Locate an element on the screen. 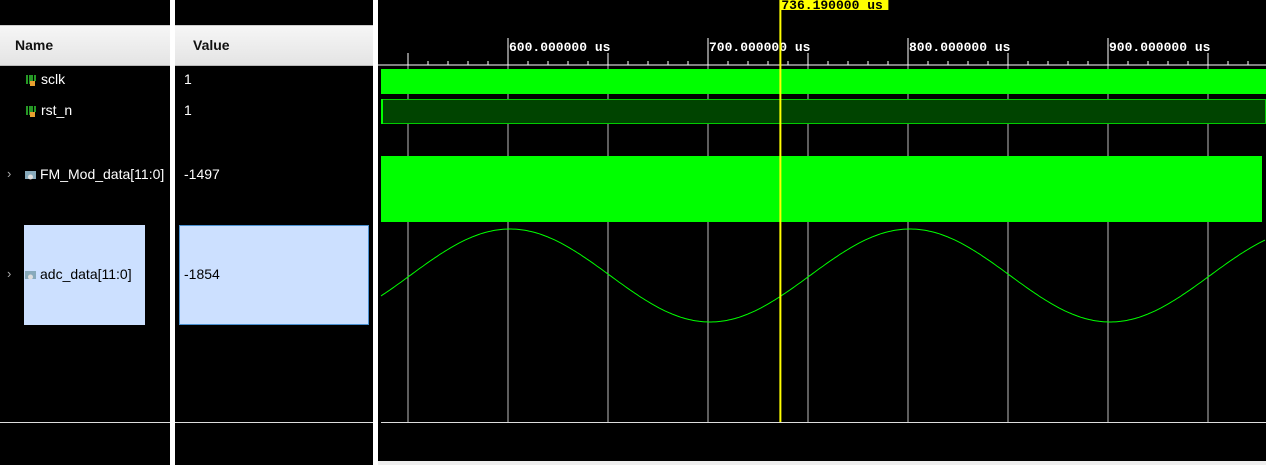  time-label: 800.000000 us is located at coordinates (960, 47).